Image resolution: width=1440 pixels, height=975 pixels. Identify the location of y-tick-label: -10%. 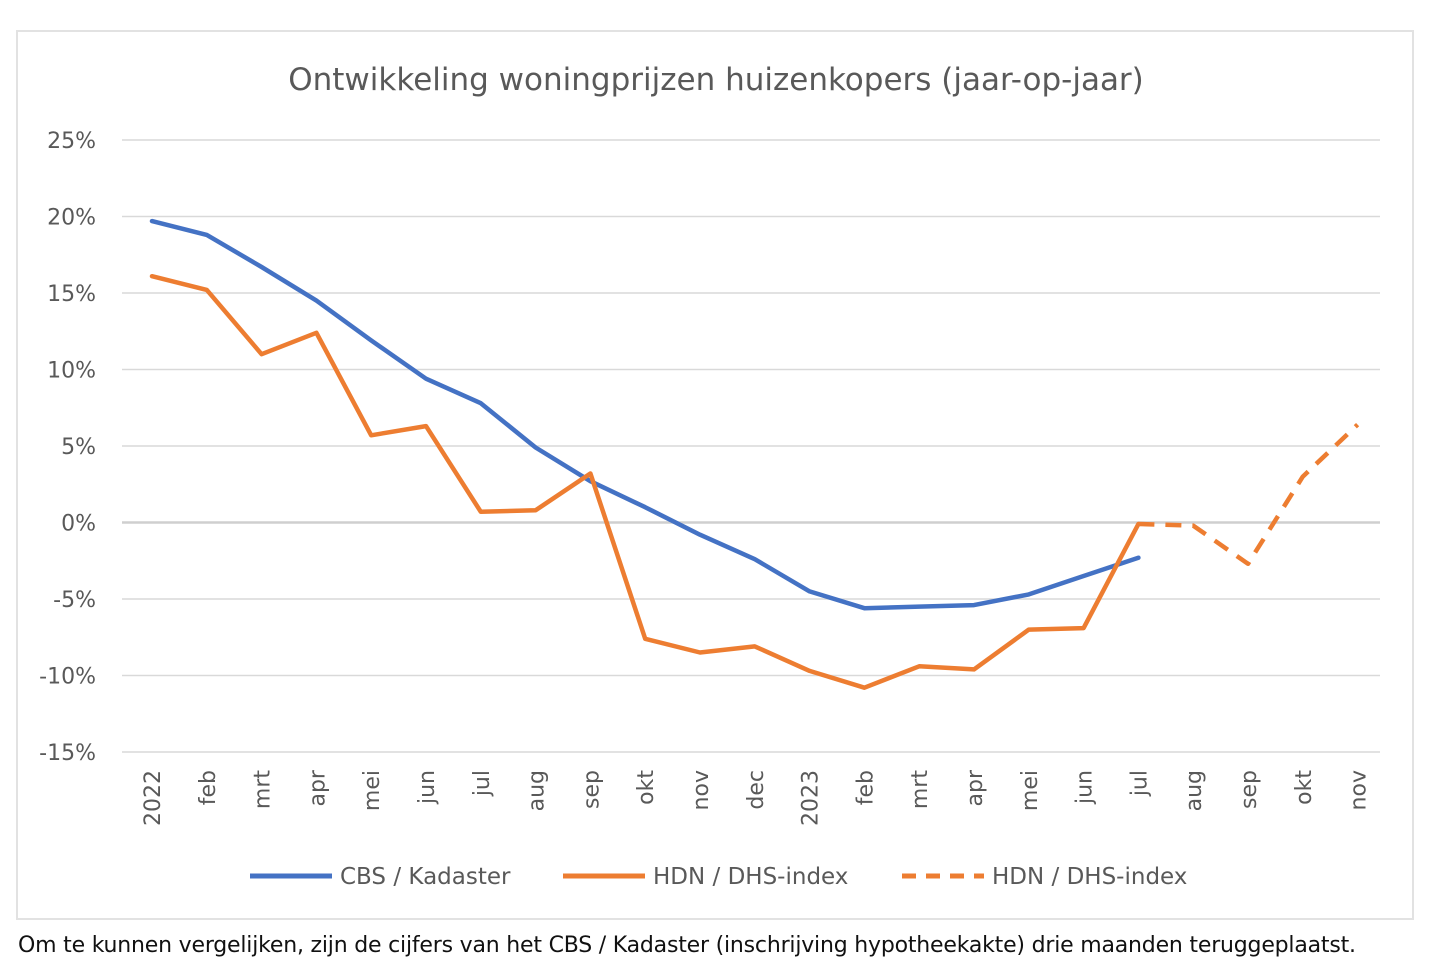
(67, 677).